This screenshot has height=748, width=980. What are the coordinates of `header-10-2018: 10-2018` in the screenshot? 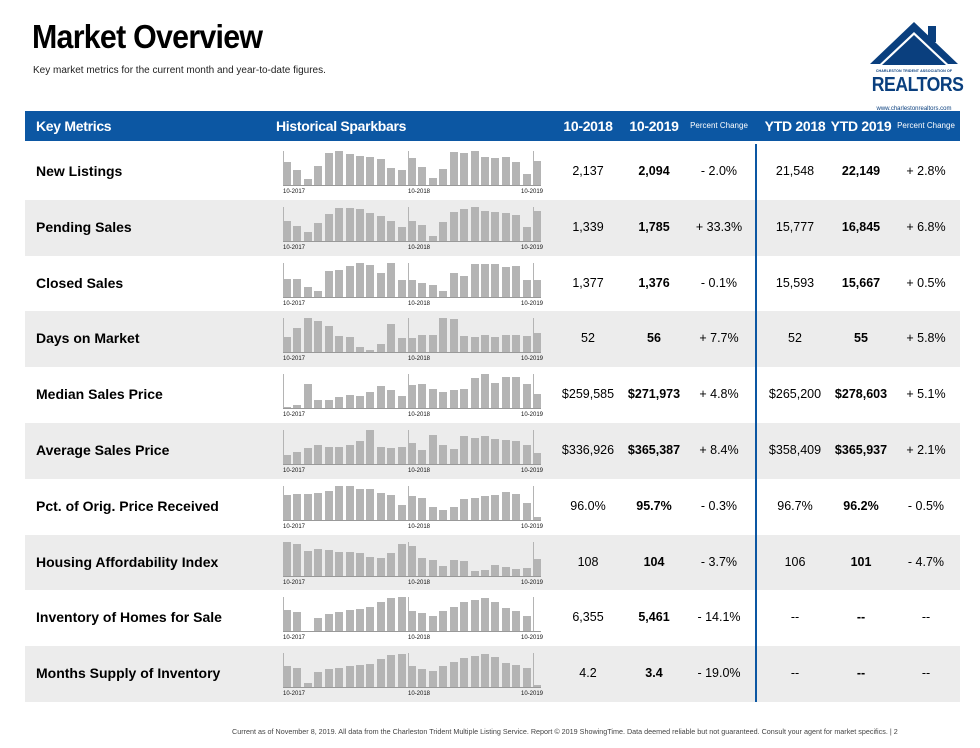 It's located at (588, 126).